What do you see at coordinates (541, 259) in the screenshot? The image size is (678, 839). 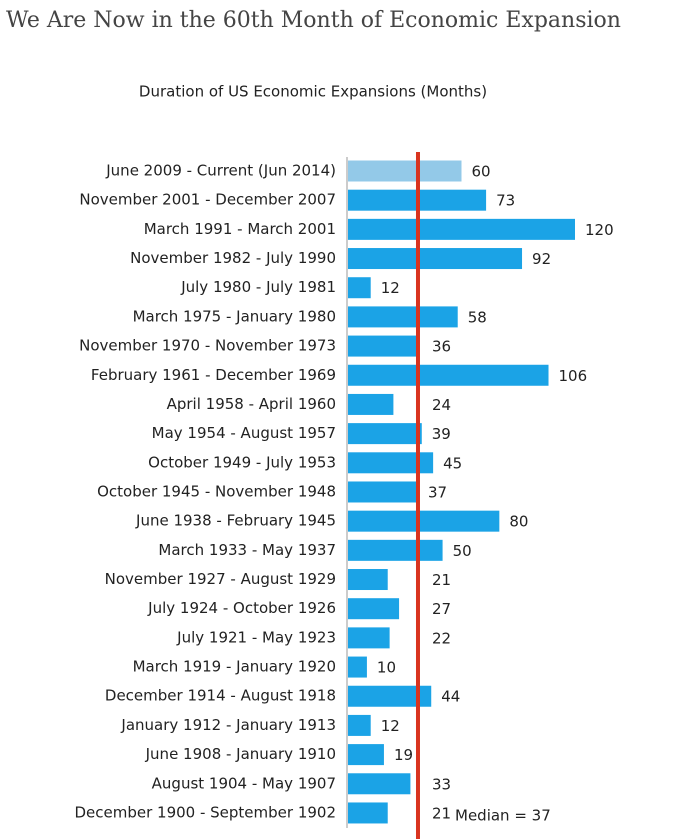 I see `value-label: 92` at bounding box center [541, 259].